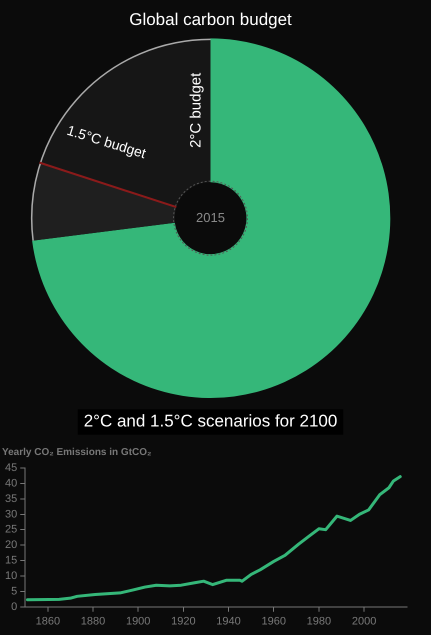 This screenshot has width=431, height=635. What do you see at coordinates (11, 498) in the screenshot?
I see `y-tick-label: 35` at bounding box center [11, 498].